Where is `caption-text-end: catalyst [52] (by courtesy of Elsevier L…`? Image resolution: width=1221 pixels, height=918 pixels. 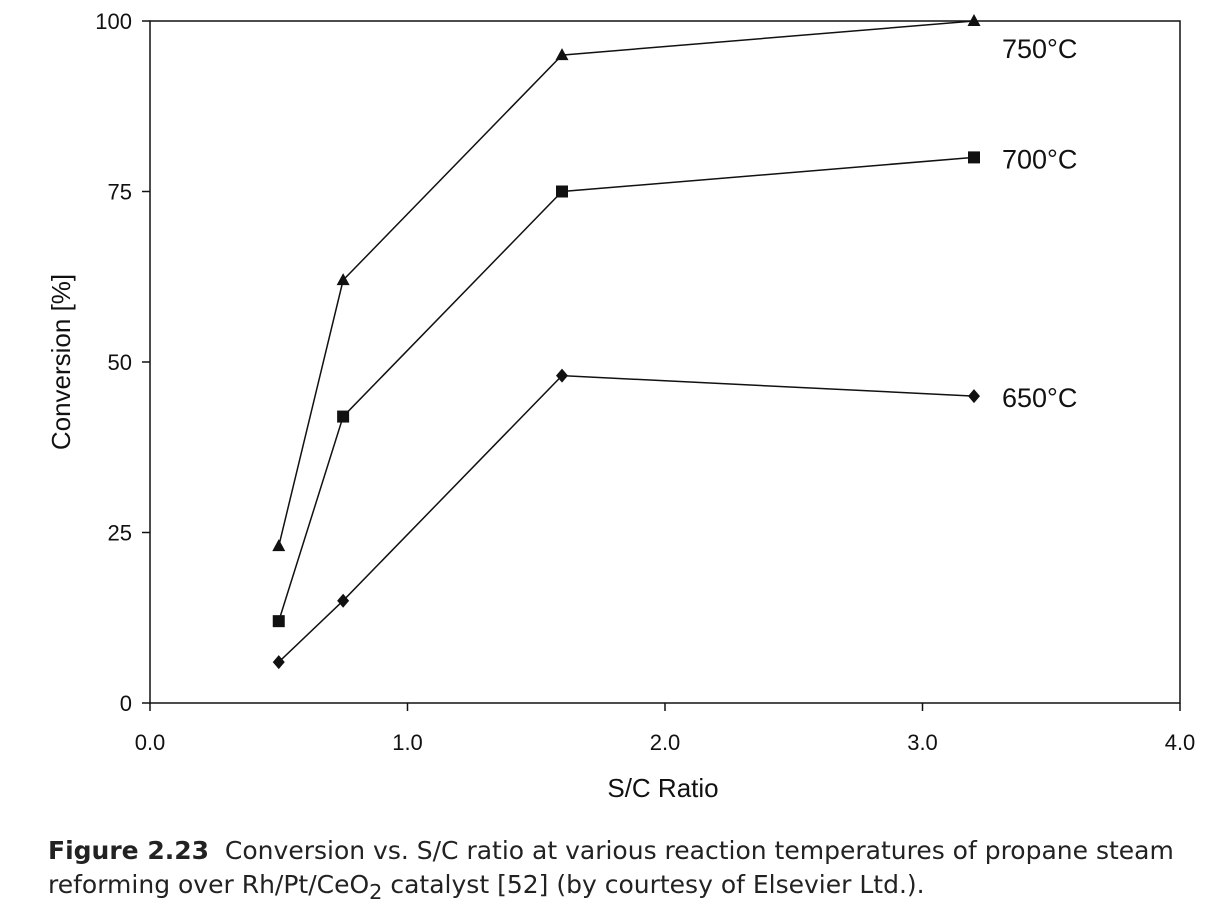
caption-text-end: catalyst [52] (by courtesy of Elsevier L… is located at coordinates (653, 884).